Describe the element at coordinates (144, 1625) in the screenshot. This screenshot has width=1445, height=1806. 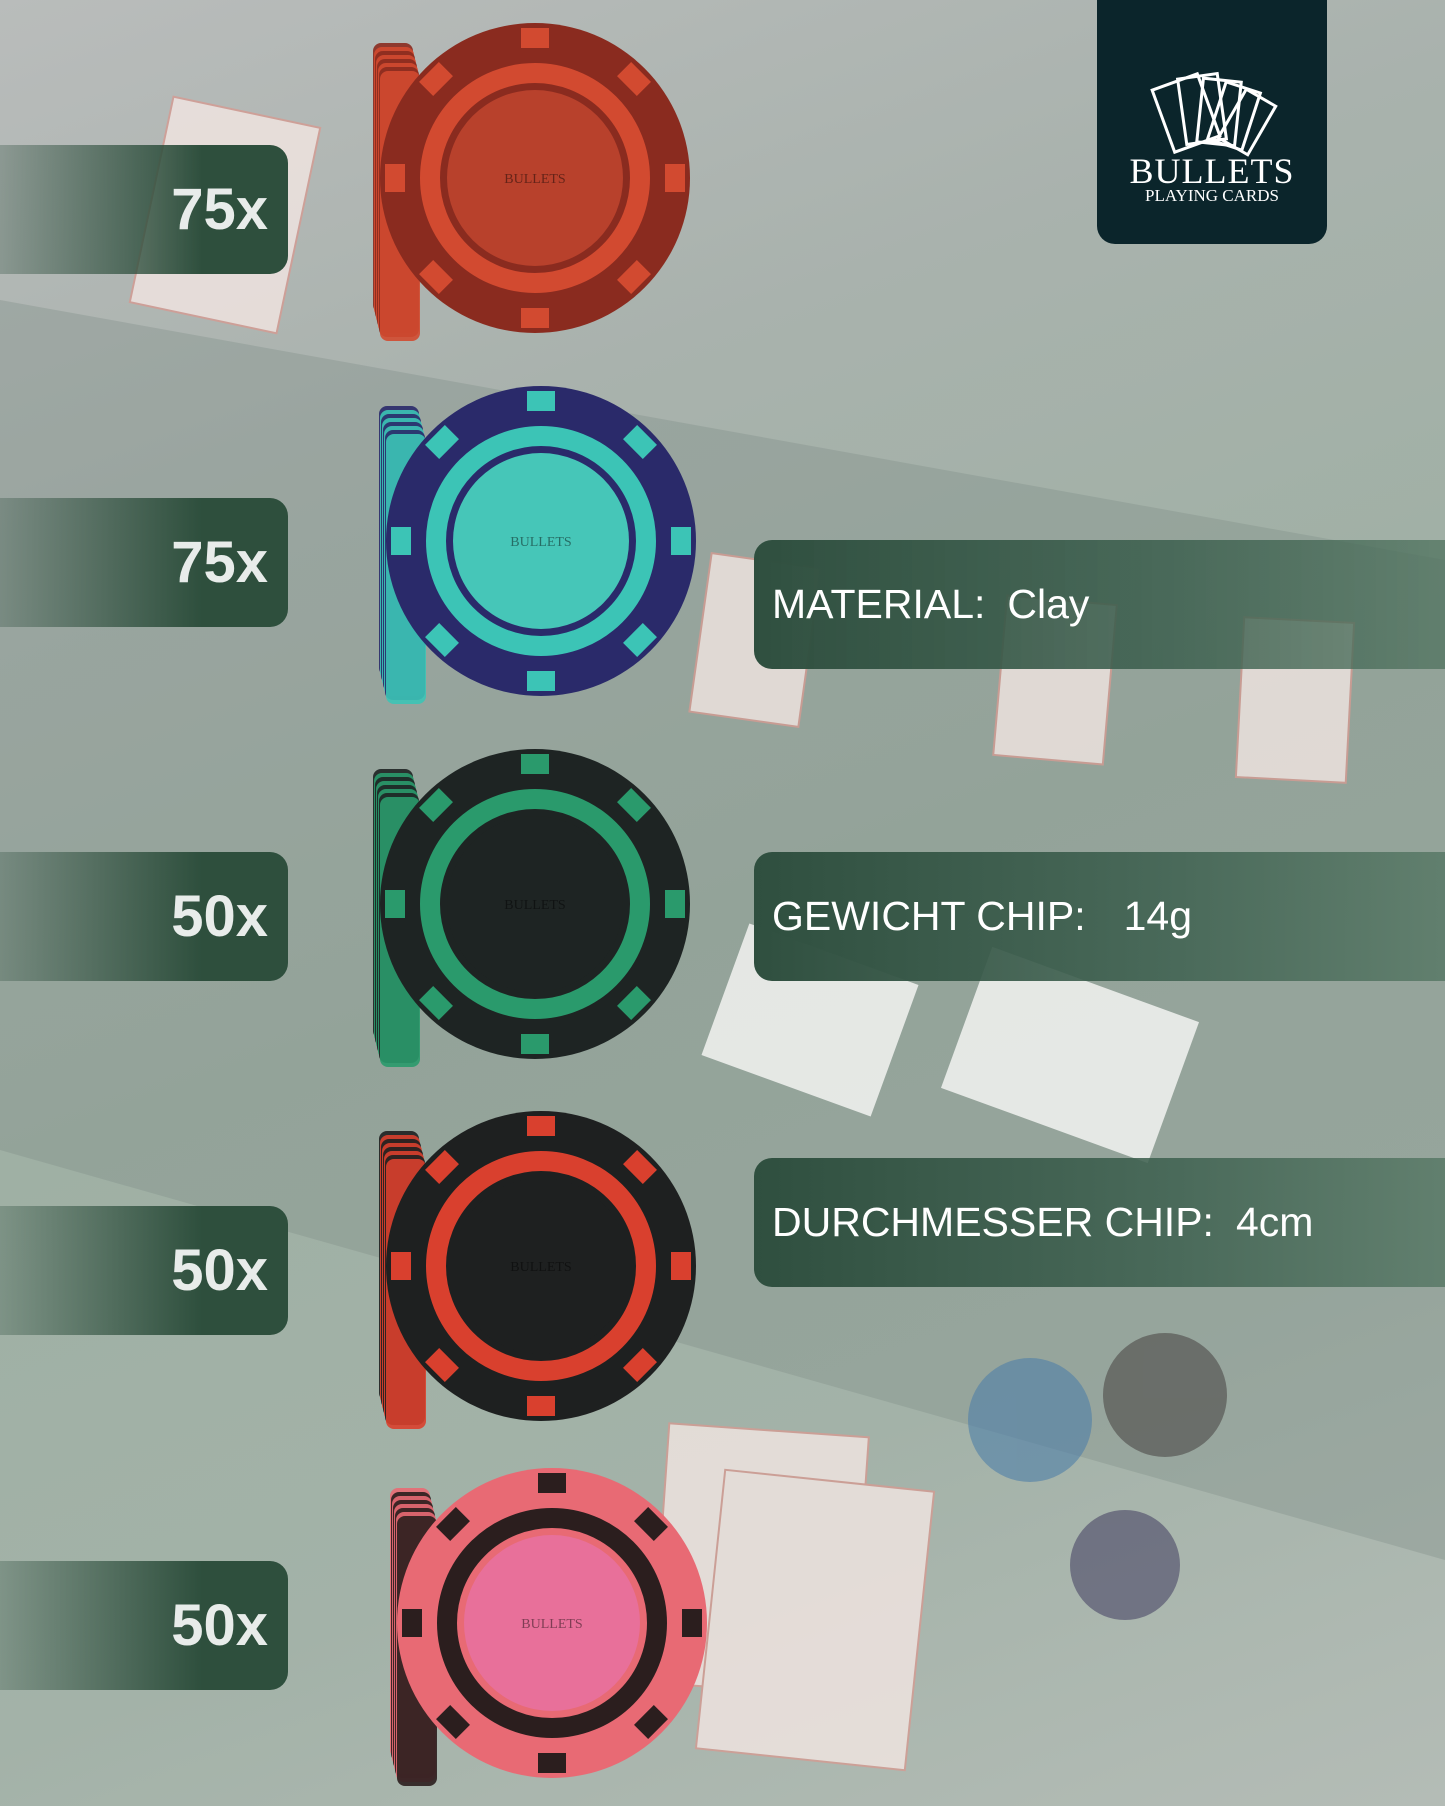
I see `chip-count-5: 50x` at that location.